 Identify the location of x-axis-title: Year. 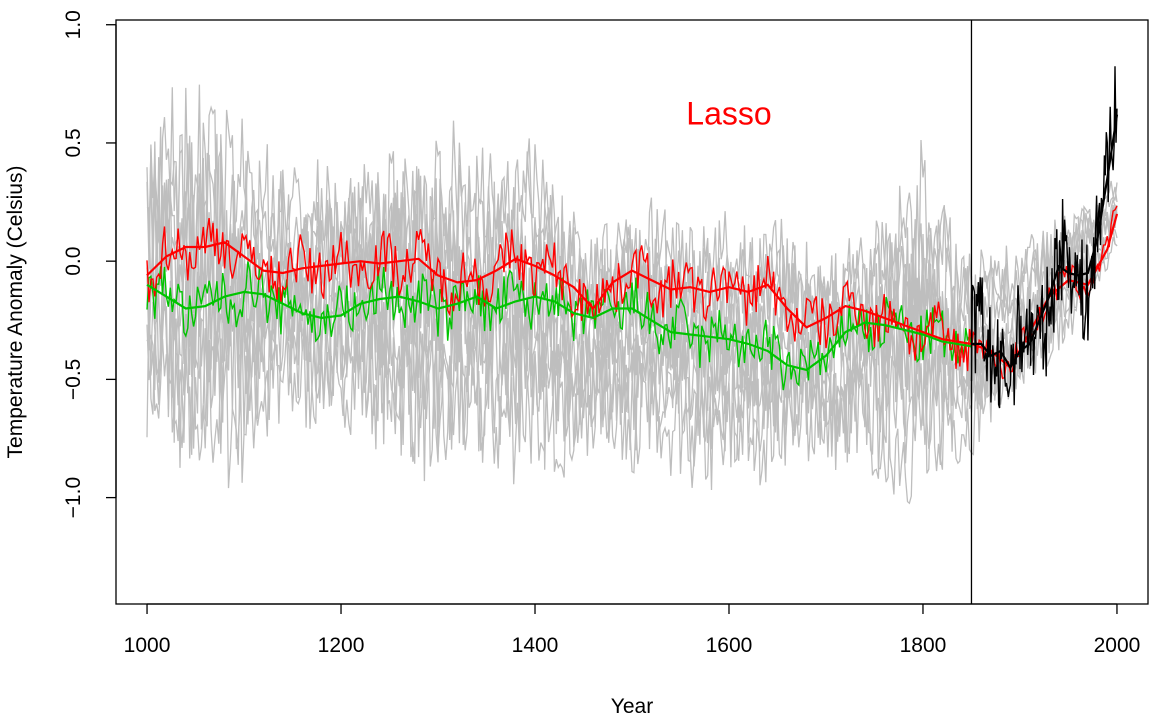
(632, 706).